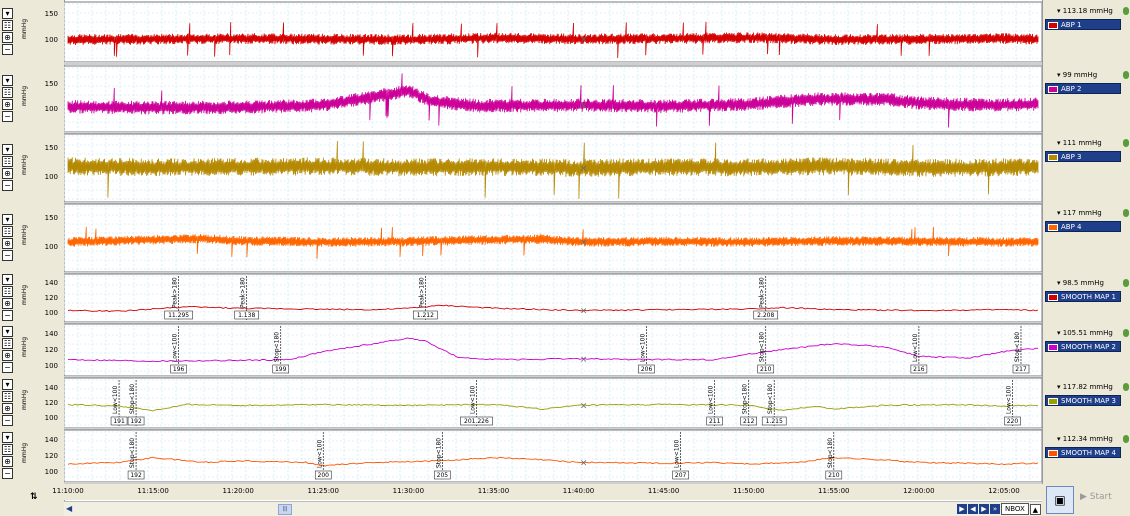 Image resolution: width=1130 pixels, height=516 pixels. I want to click on legend-item: SMOOTH MAP 3, so click(1083, 400).